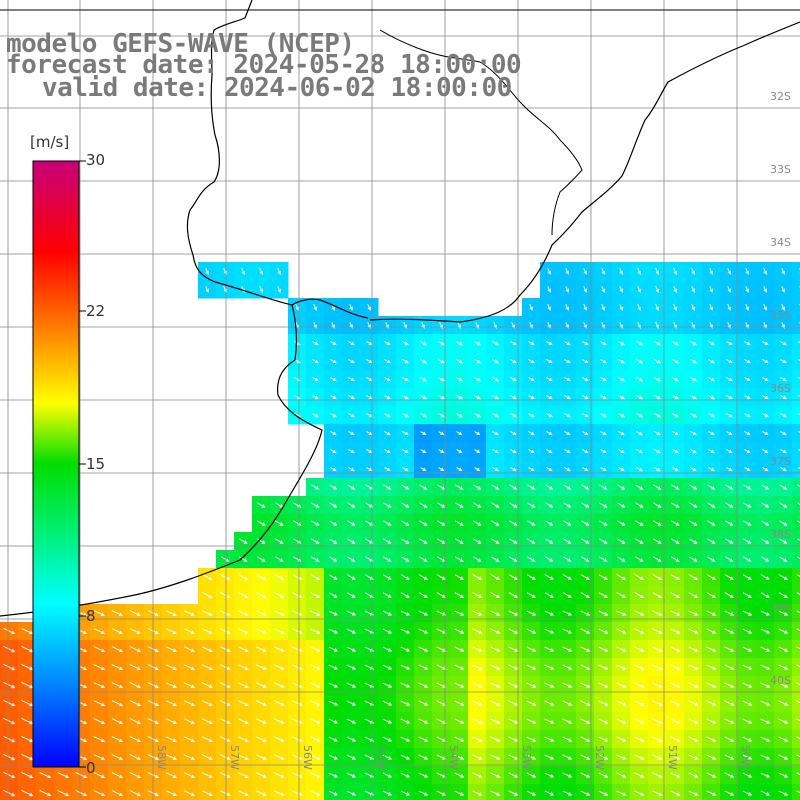 The width and height of the screenshot is (800, 800). Describe the element at coordinates (277, 88) in the screenshot. I see `valid-date: valid date: 2024-06-02 18:00:00` at that location.